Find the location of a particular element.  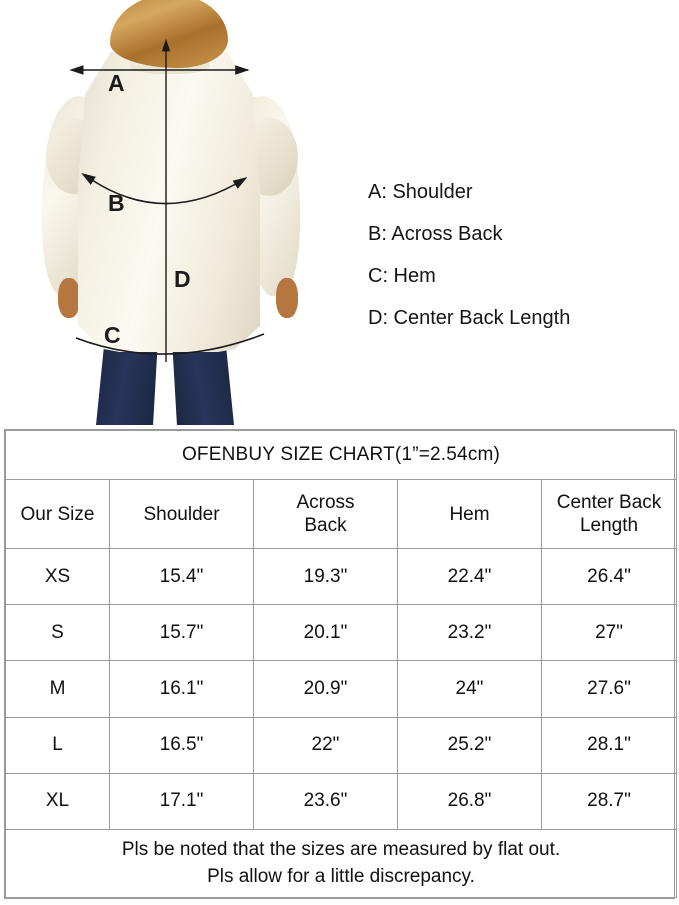

cell-center-back-length: 28.1" is located at coordinates (609, 745).